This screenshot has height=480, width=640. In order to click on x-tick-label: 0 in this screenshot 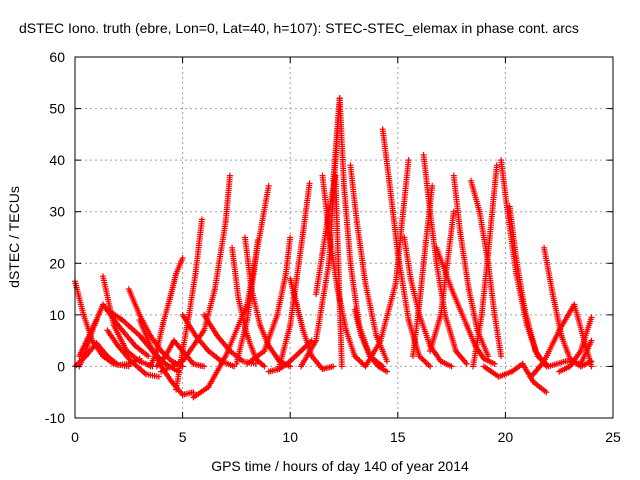, I will do `click(75, 437)`.